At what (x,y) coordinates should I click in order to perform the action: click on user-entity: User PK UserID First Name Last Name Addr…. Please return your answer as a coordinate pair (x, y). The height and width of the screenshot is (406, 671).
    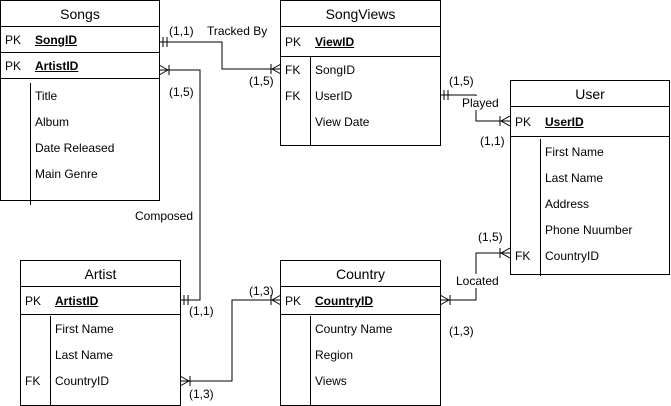
    Looking at the image, I should click on (590, 178).